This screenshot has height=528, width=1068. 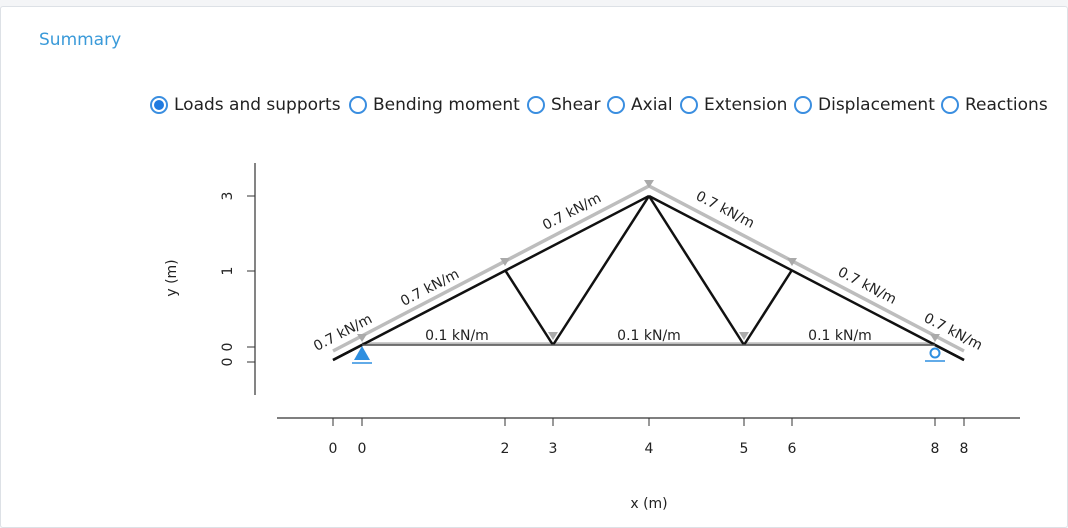 I want to click on radio-option: Loads and supports, so click(x=245, y=105).